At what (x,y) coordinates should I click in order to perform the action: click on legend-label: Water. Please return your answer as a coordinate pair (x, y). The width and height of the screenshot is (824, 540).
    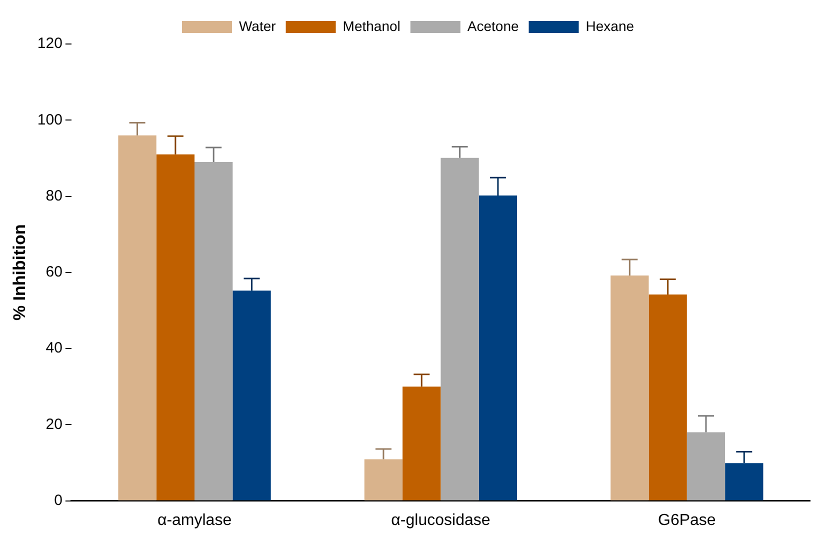
    Looking at the image, I should click on (257, 26).